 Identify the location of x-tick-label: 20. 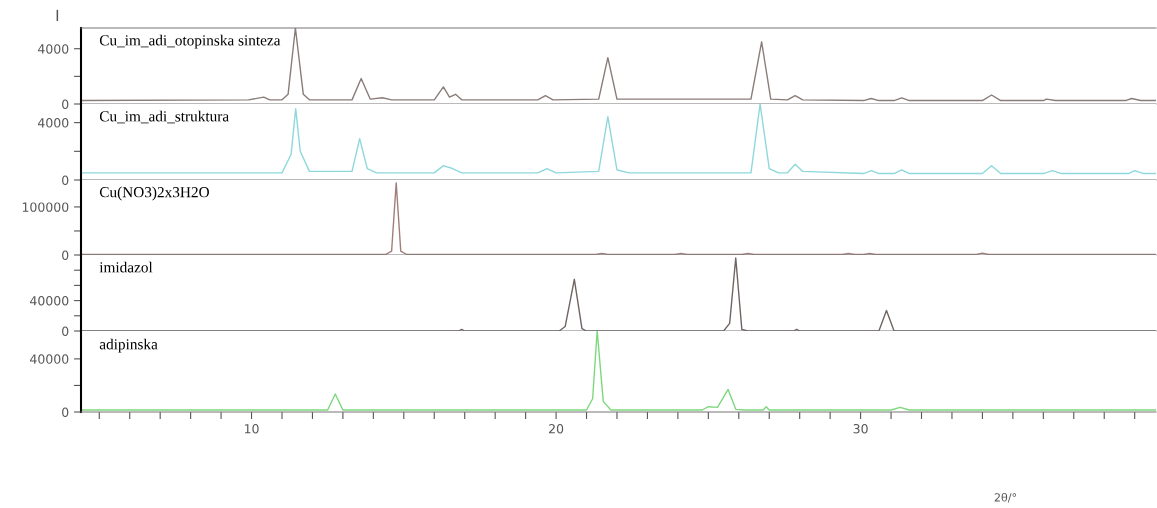
(556, 429).